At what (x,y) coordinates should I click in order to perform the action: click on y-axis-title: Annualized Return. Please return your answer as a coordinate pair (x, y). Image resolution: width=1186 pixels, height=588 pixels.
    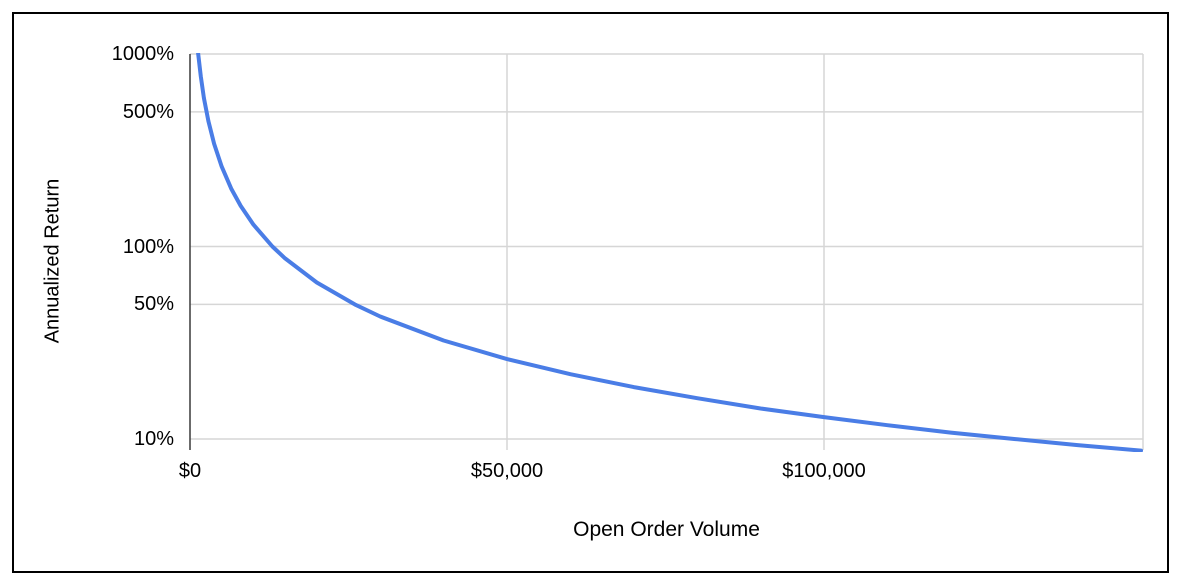
    Looking at the image, I should click on (52, 261).